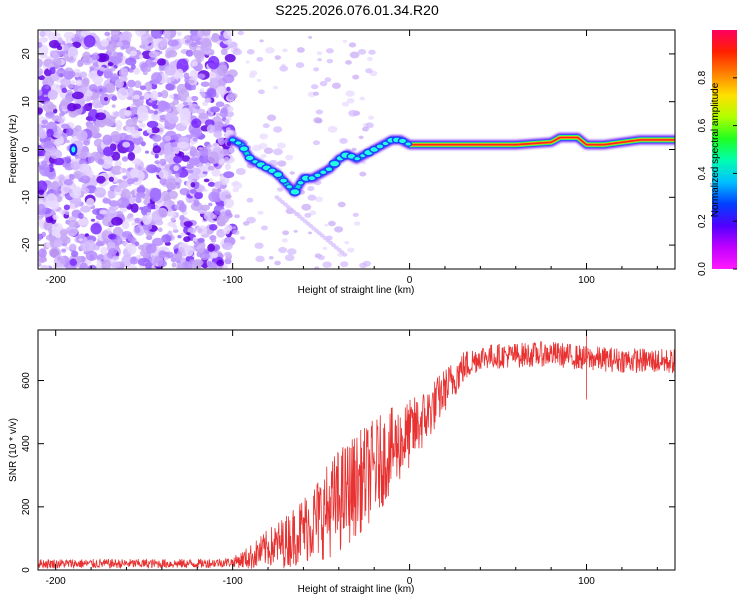  Describe the element at coordinates (702, 269) in the screenshot. I see `colorbar-tick-label: 0.0` at that location.